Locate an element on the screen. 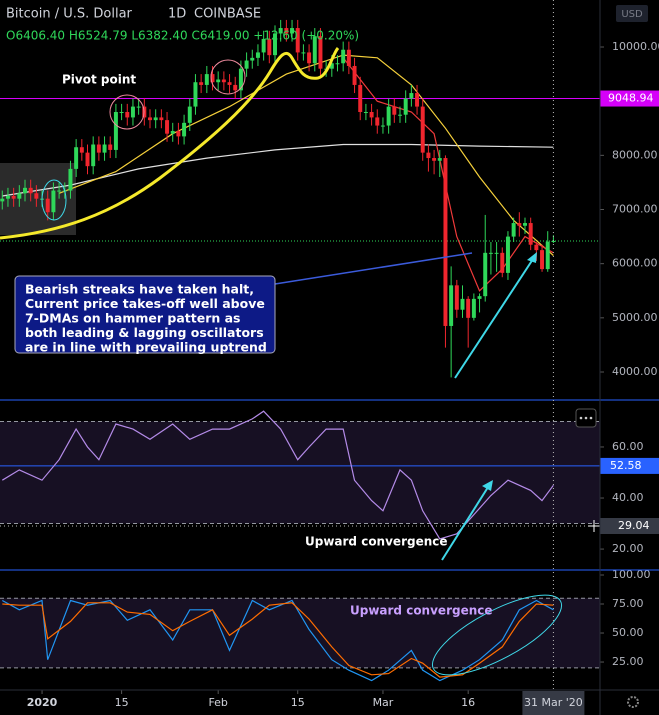 The height and width of the screenshot is (715, 659). y-tick-label: 50.00 is located at coordinates (628, 632).